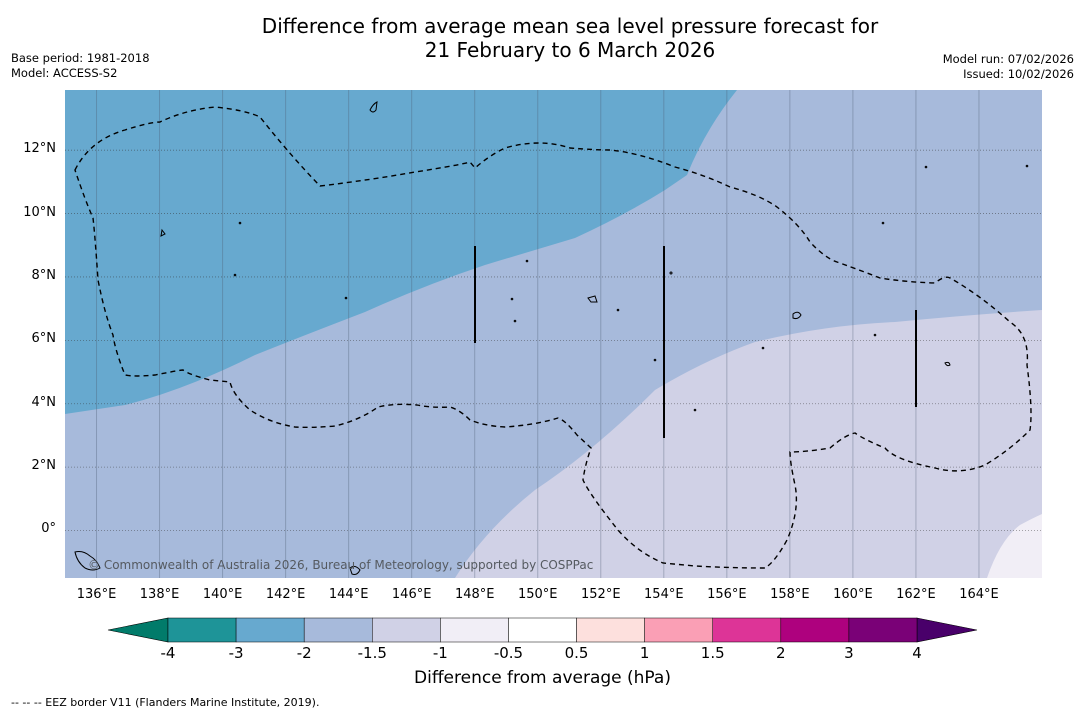  I want to click on colorbar-tick-label: -3, so click(236, 653).